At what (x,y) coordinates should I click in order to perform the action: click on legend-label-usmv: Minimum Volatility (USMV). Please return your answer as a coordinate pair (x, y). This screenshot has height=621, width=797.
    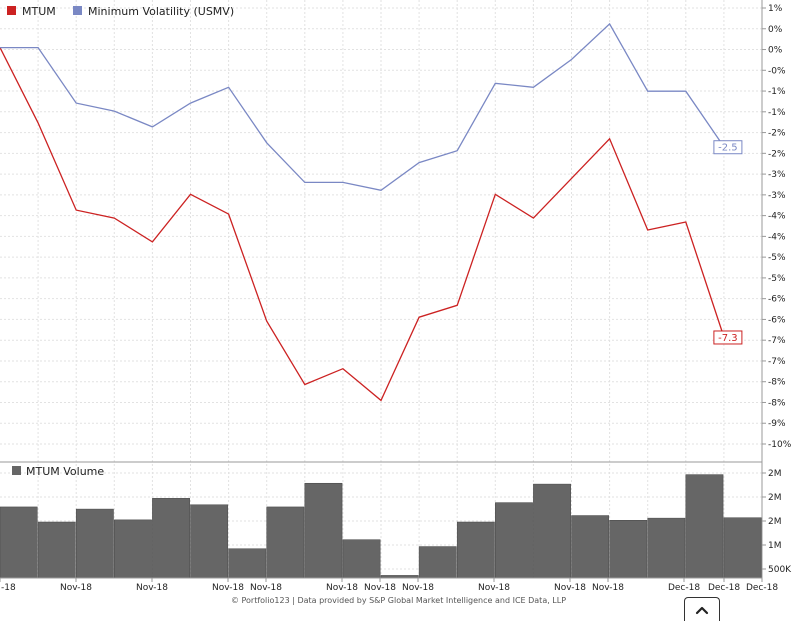
    Looking at the image, I should click on (161, 11).